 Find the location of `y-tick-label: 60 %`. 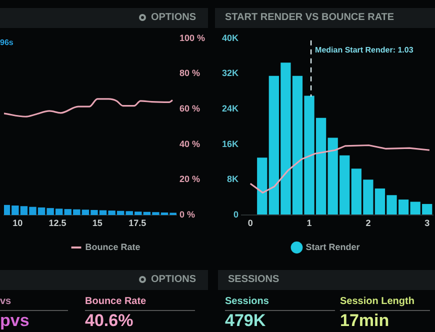

y-tick-label: 60 % is located at coordinates (189, 109).